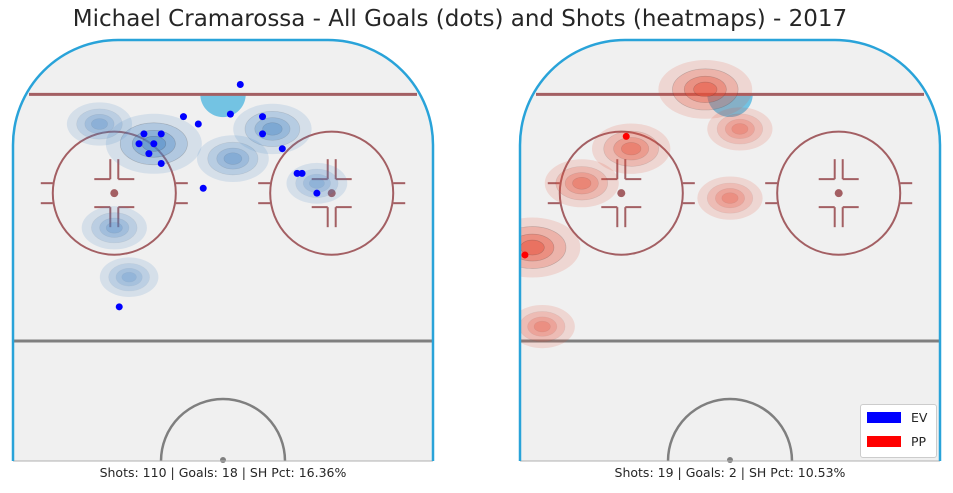 Image resolution: width=953 pixels, height=493 pixels. What do you see at coordinates (884, 441) in the screenshot?
I see `legend-swatch-pp` at bounding box center [884, 441].